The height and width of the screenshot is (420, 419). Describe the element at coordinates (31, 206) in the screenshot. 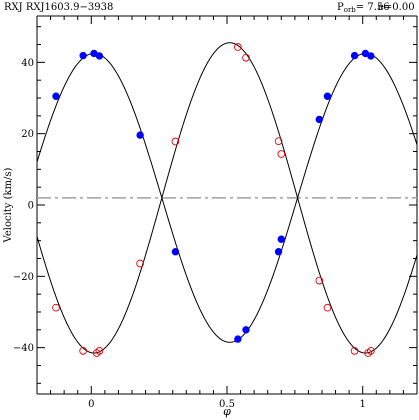

I see `y-tick-label: 0` at that location.